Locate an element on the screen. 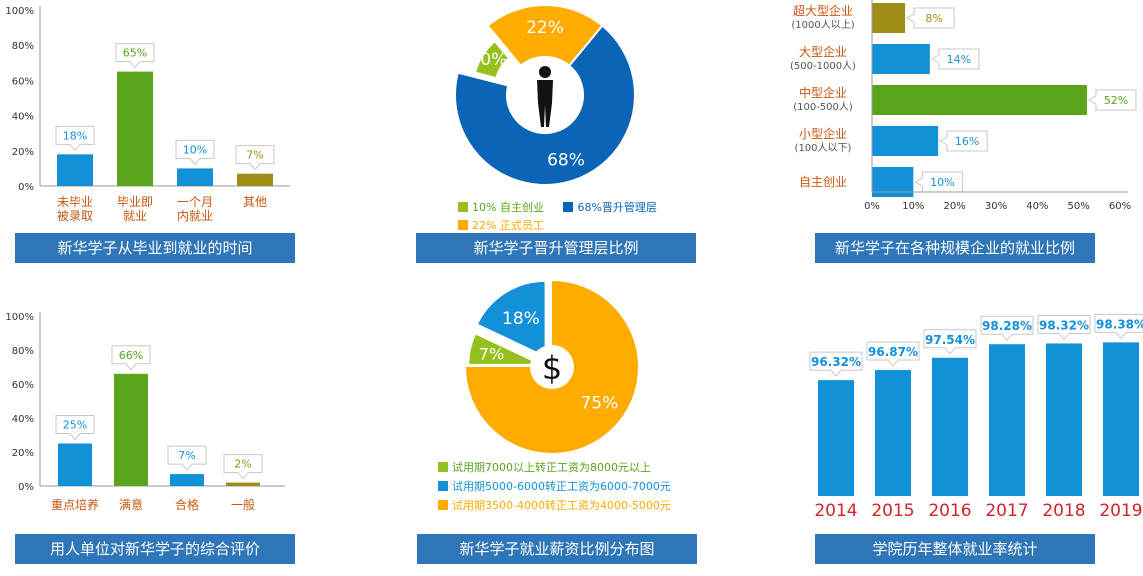 The image size is (1143, 576). donut-slice is located at coordinates (492, 59).